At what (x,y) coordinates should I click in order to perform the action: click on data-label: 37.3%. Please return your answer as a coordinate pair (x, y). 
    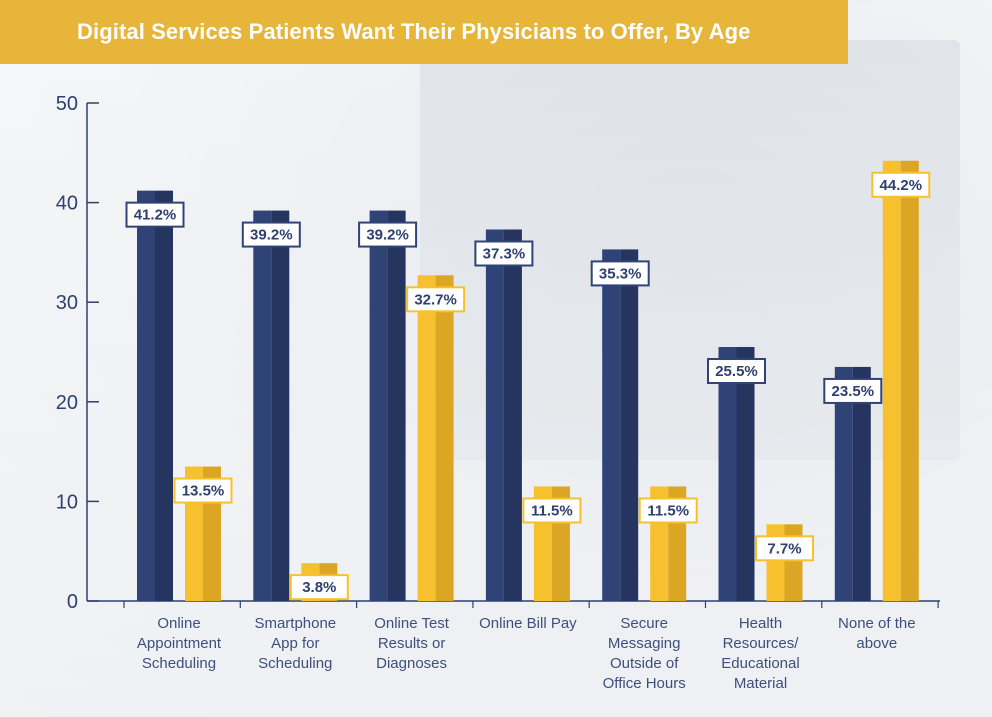
    Looking at the image, I should click on (504, 253).